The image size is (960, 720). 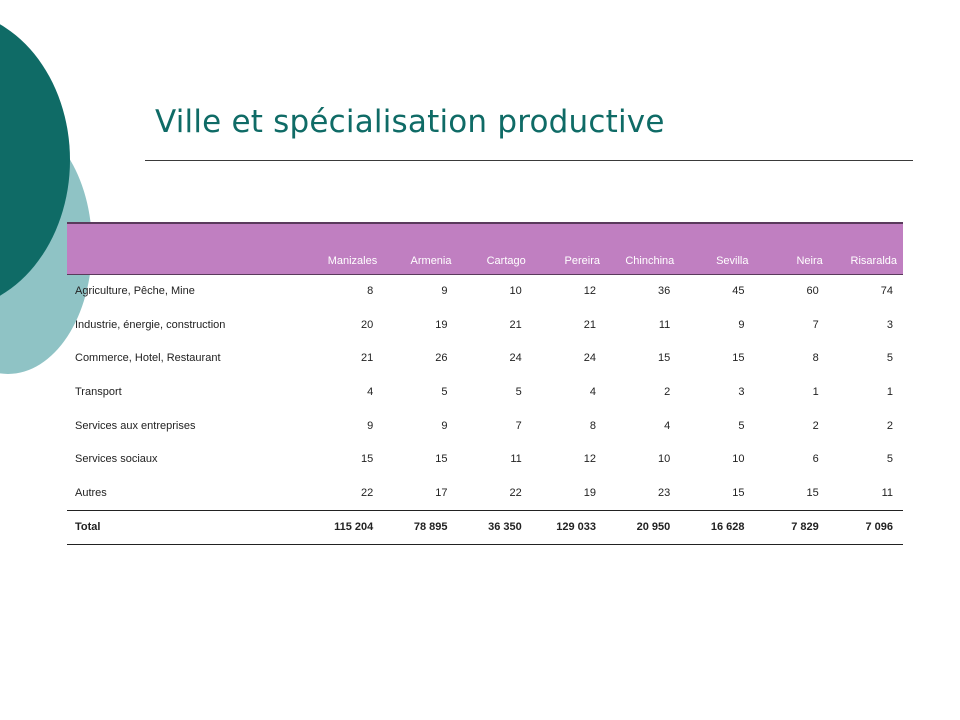 What do you see at coordinates (135, 291) in the screenshot?
I see `row-label: Agriculture, Pêche, Mine` at bounding box center [135, 291].